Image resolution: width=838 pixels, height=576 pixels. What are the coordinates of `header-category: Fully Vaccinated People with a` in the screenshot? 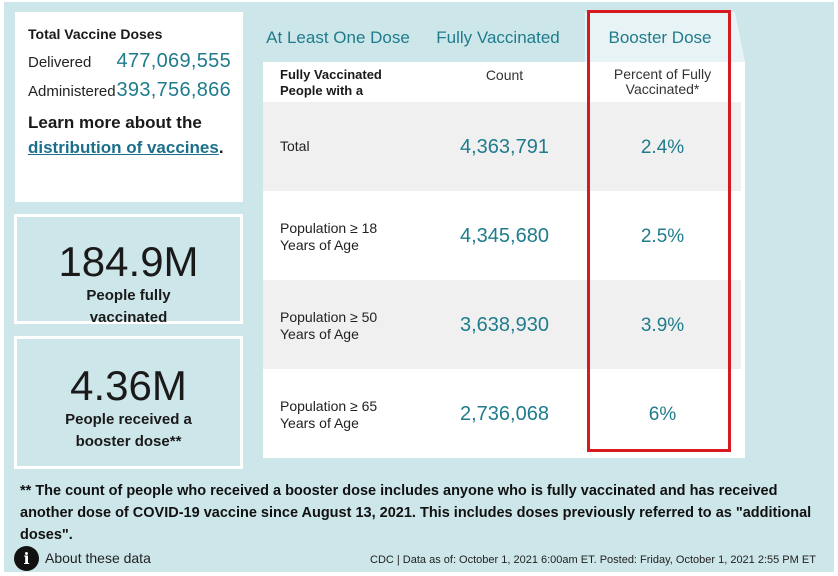 It's located at (331, 82).